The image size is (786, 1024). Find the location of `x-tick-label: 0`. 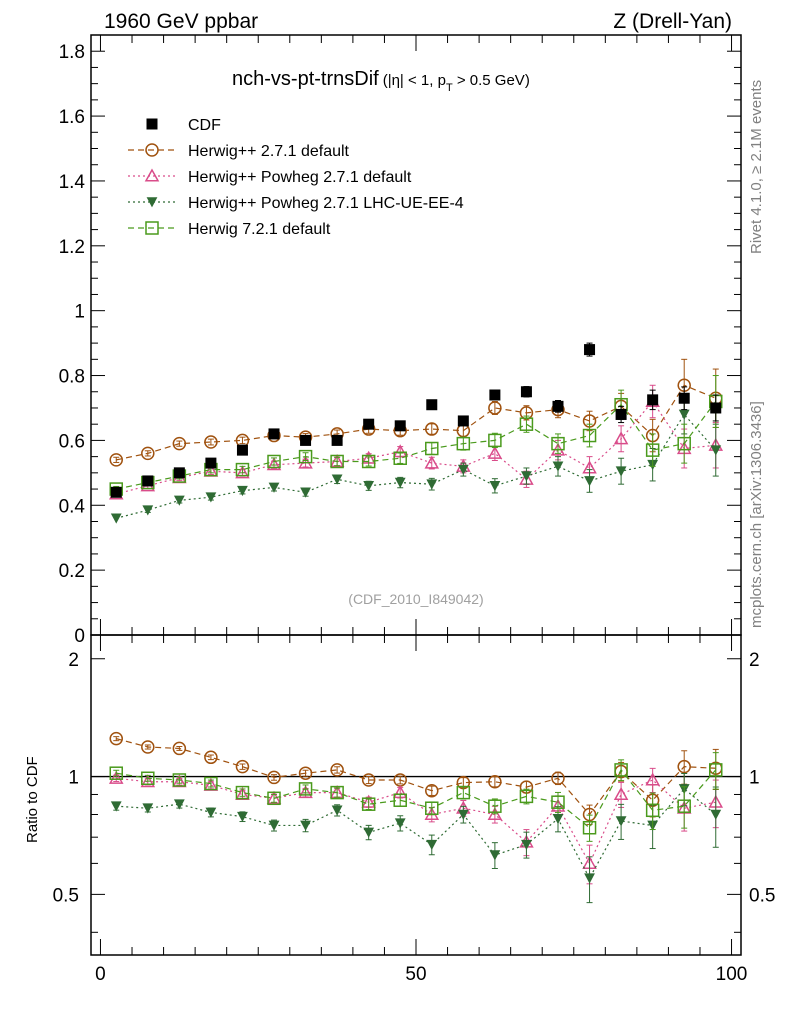

x-tick-label: 0 is located at coordinates (100, 974).